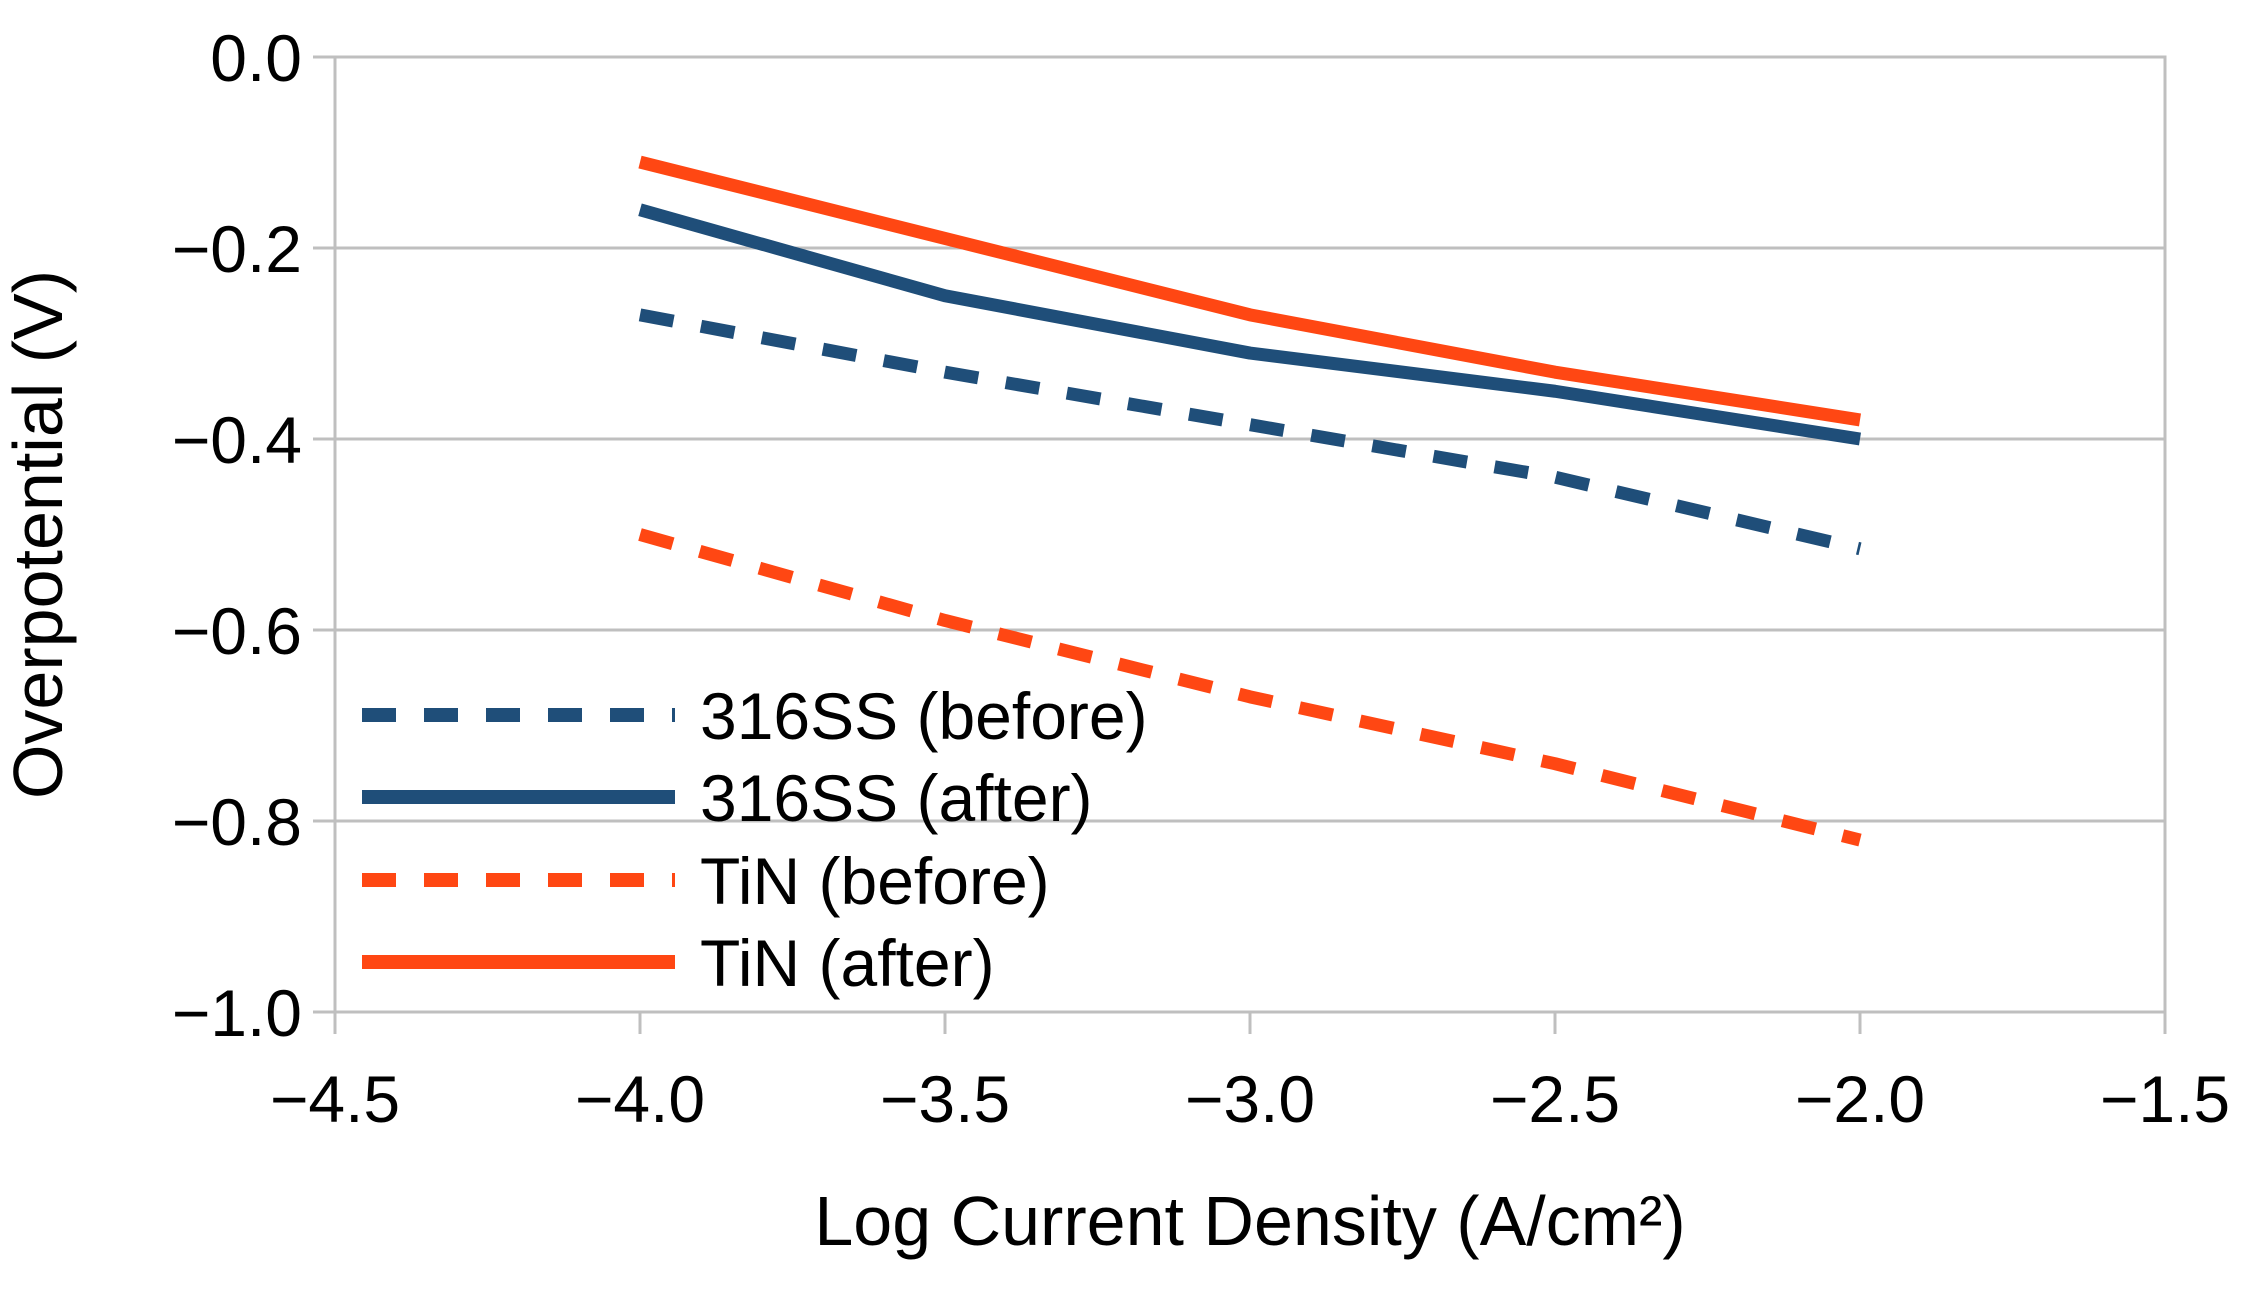 This screenshot has height=1292, width=2244. What do you see at coordinates (256, 58) in the screenshot?
I see `y-tick-label-0.0: 0.0` at bounding box center [256, 58].